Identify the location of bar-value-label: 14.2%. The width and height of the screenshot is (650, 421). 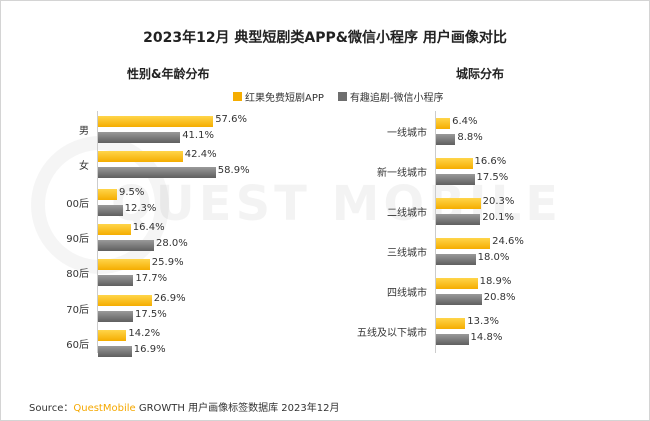
(144, 333).